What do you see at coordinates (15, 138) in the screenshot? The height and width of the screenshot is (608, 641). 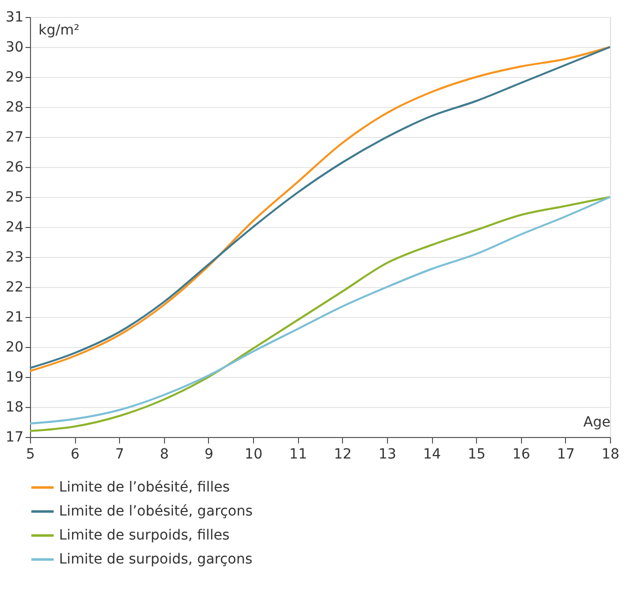 I see `y-tick-label: 27` at bounding box center [15, 138].